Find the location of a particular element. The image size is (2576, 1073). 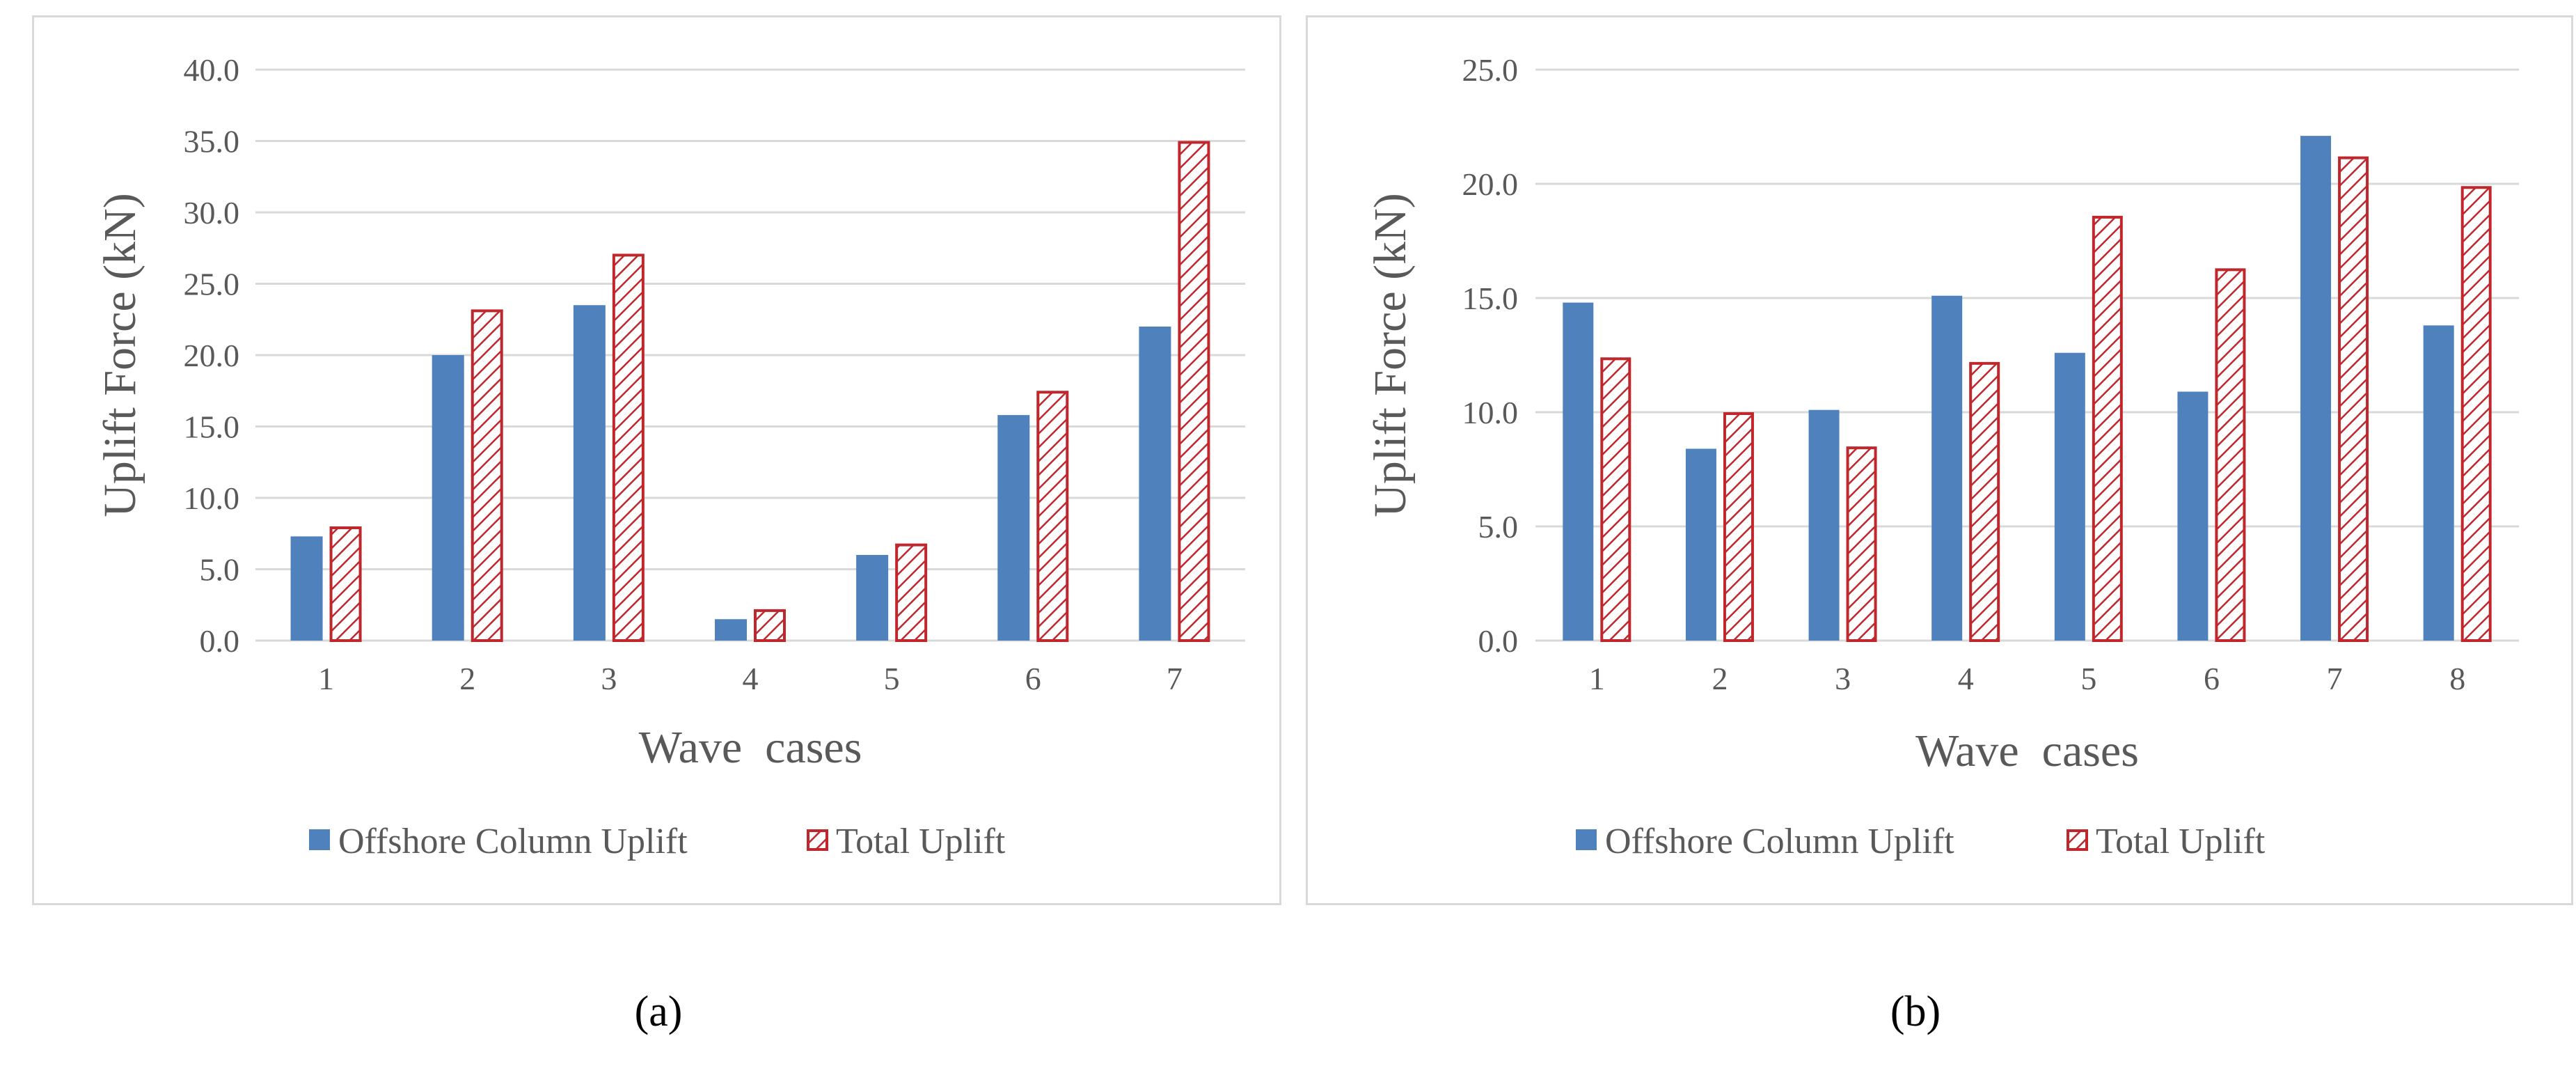

chart-a-x-axis-title: Wave cases is located at coordinates (750, 747).